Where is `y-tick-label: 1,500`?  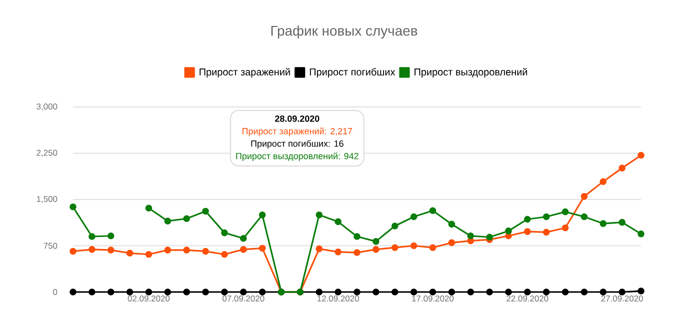 y-tick-label: 1,500 is located at coordinates (47, 199).